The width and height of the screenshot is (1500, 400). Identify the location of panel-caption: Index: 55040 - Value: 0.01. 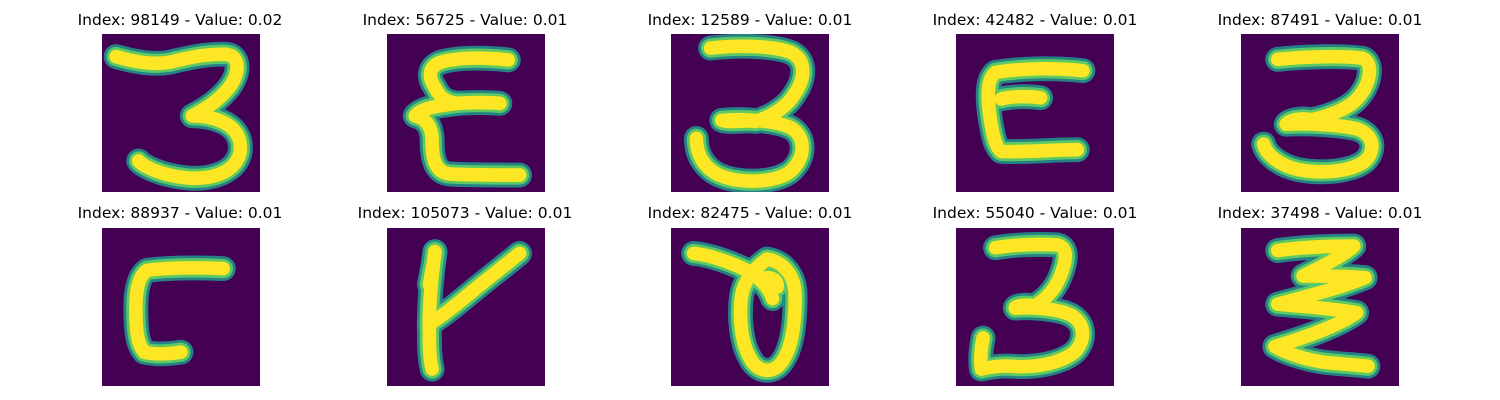
(1035, 213).